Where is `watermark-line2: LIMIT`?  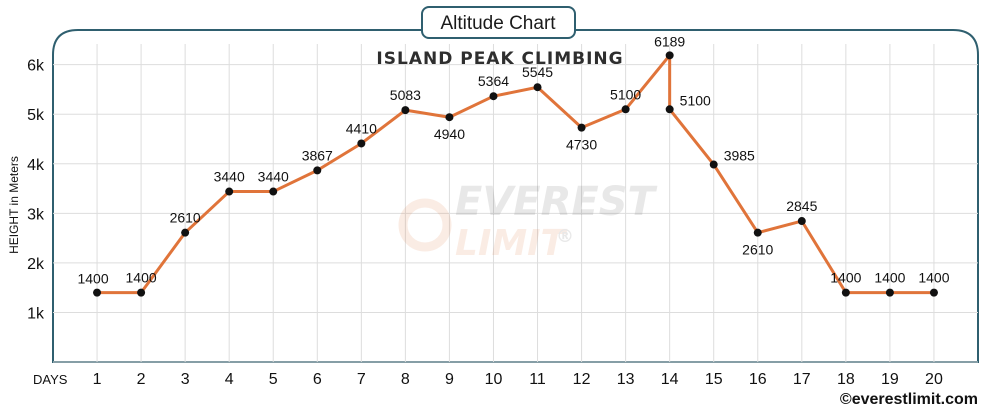 watermark-line2: LIMIT is located at coordinates (511, 243).